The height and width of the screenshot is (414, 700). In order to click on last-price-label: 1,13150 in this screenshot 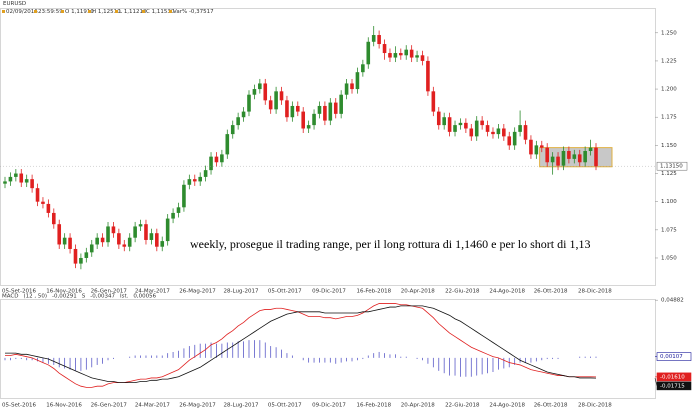, I will do `click(671, 167)`.